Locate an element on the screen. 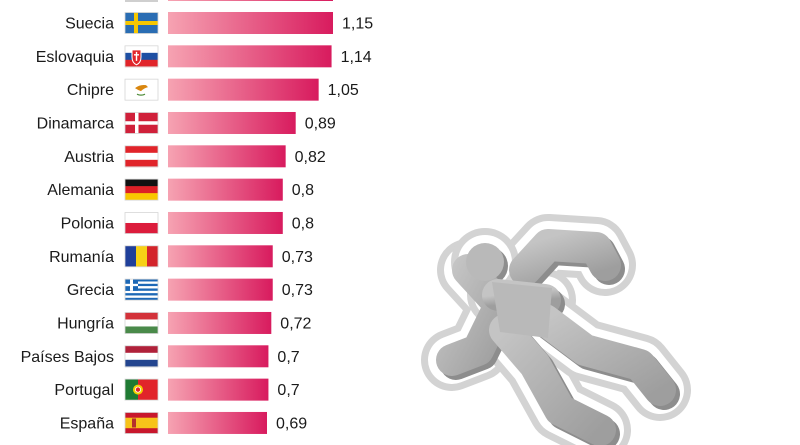 This screenshot has height=445, width=800. value-label: 0,69 is located at coordinates (291, 423).